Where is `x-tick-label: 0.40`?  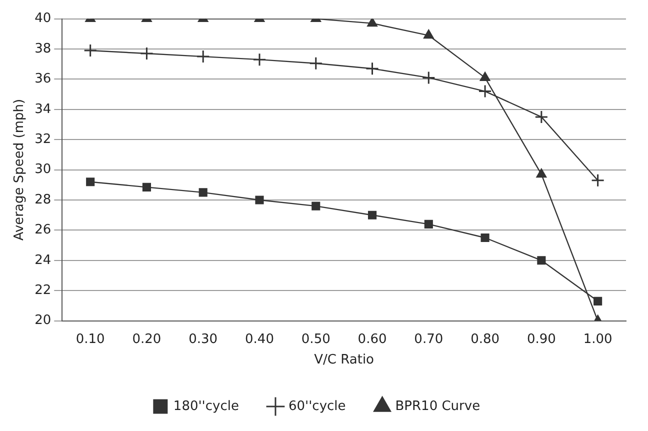 x-tick-label: 0.40 is located at coordinates (259, 339).